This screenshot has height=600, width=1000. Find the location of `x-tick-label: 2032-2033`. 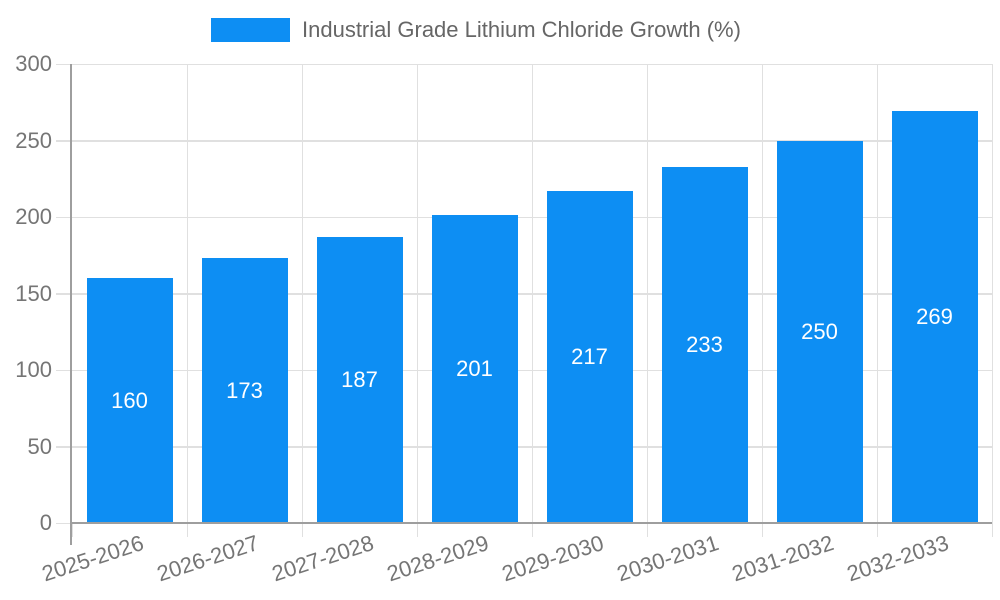

x-tick-label: 2032-2033 is located at coordinates (898, 558).